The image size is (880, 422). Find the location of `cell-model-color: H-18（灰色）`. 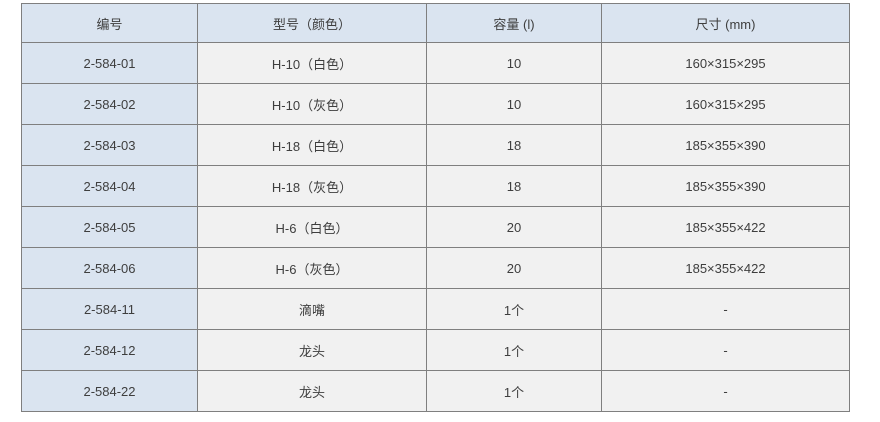

cell-model-color: H-18（灰色） is located at coordinates (312, 186).